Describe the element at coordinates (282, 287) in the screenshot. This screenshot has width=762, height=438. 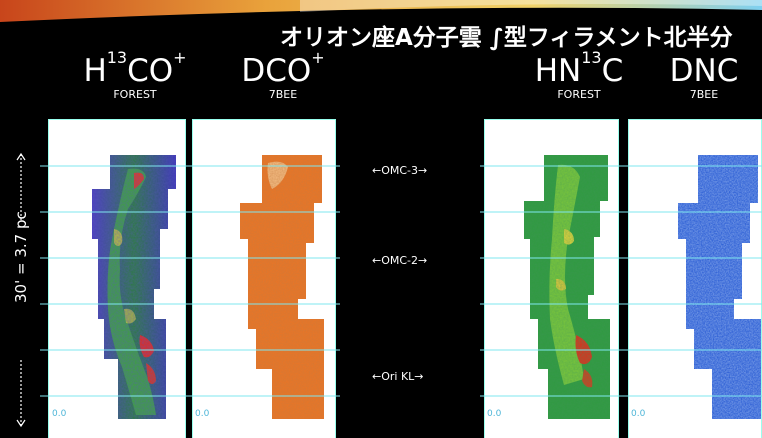
I see `dco-intensity-map` at that location.